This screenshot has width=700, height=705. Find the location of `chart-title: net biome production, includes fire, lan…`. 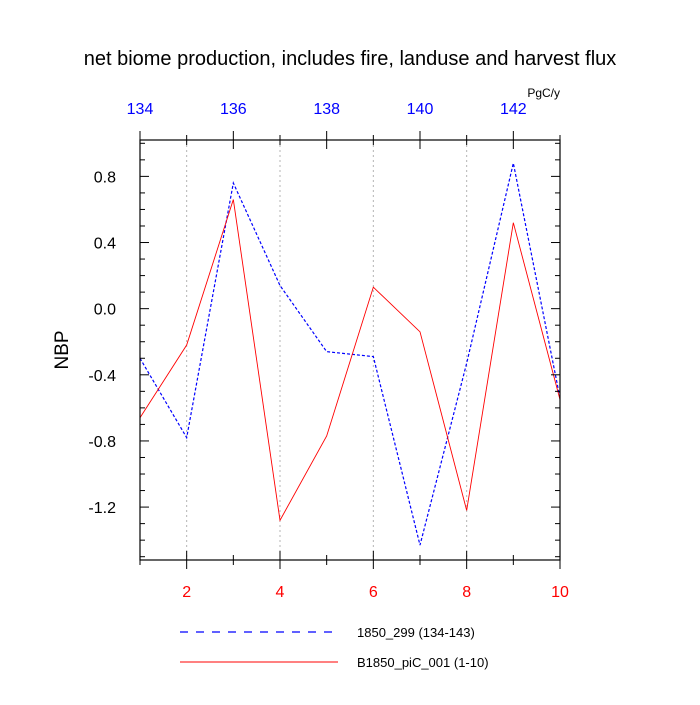

chart-title: net biome production, includes fire, lan… is located at coordinates (350, 59).